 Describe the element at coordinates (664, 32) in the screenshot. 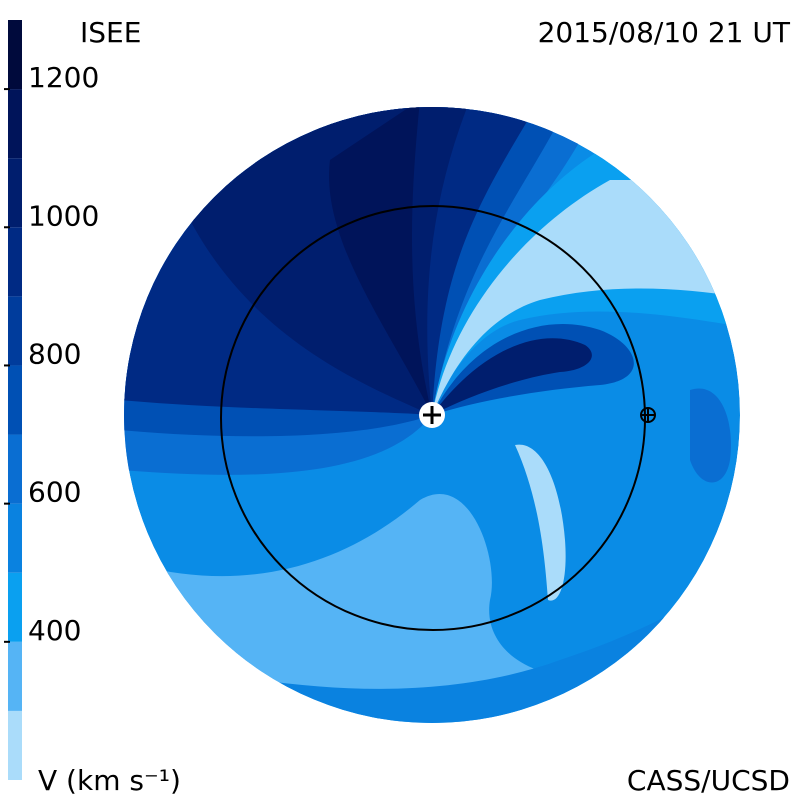

I see `date-label: 2015/08/10 21 UT` at that location.